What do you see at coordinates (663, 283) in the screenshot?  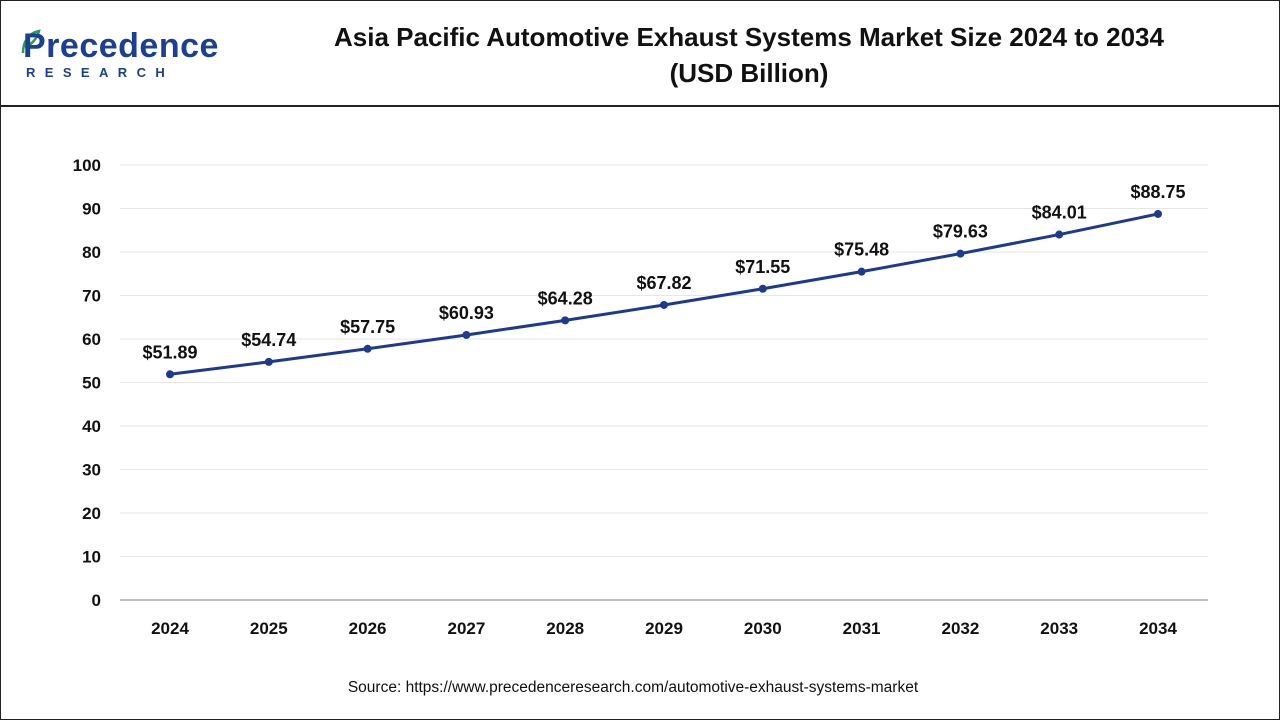 I see `data-label: $67.82` at bounding box center [663, 283].